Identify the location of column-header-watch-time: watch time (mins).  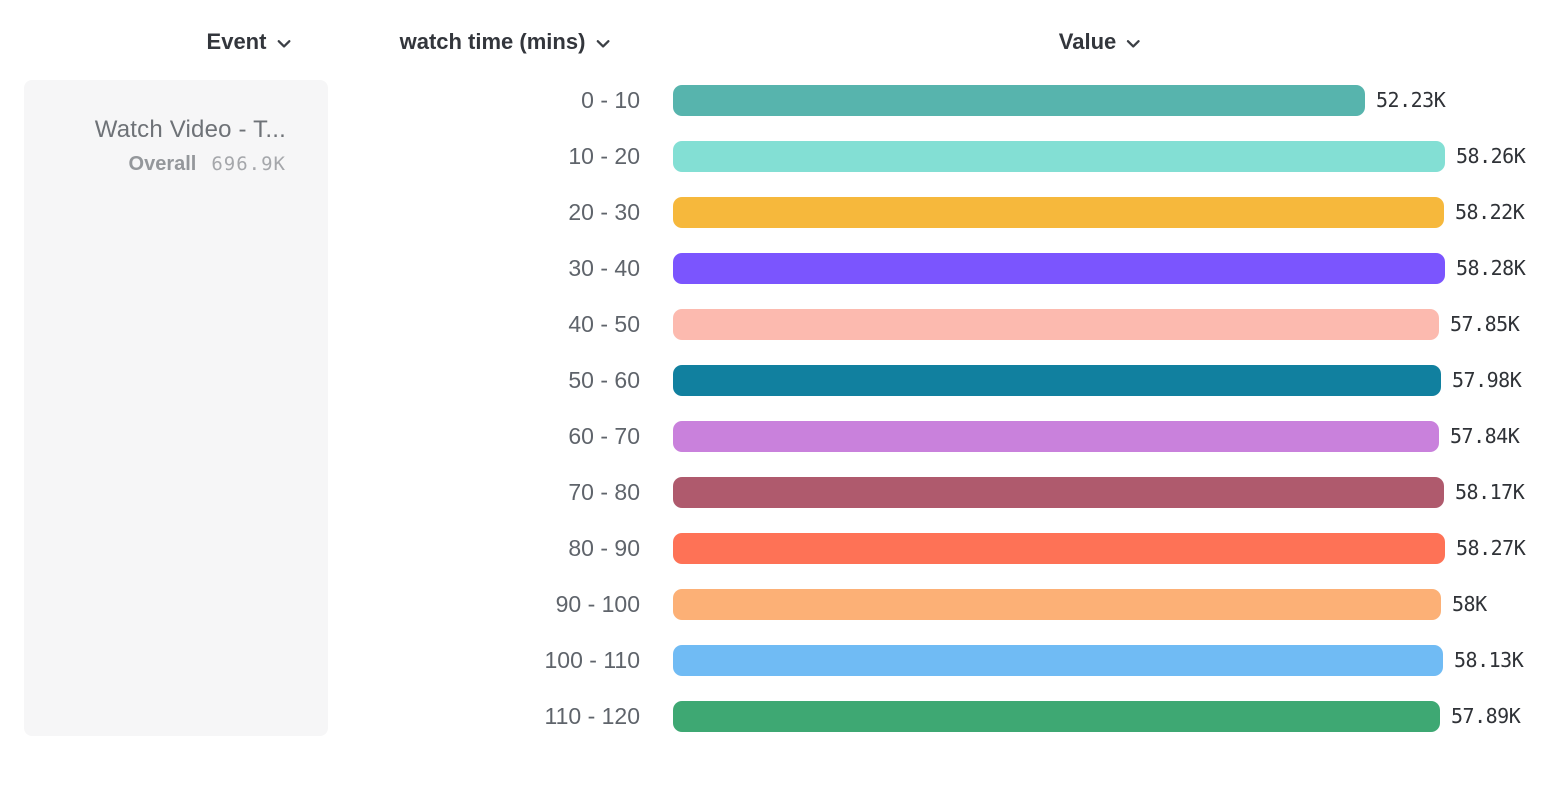
(505, 42).